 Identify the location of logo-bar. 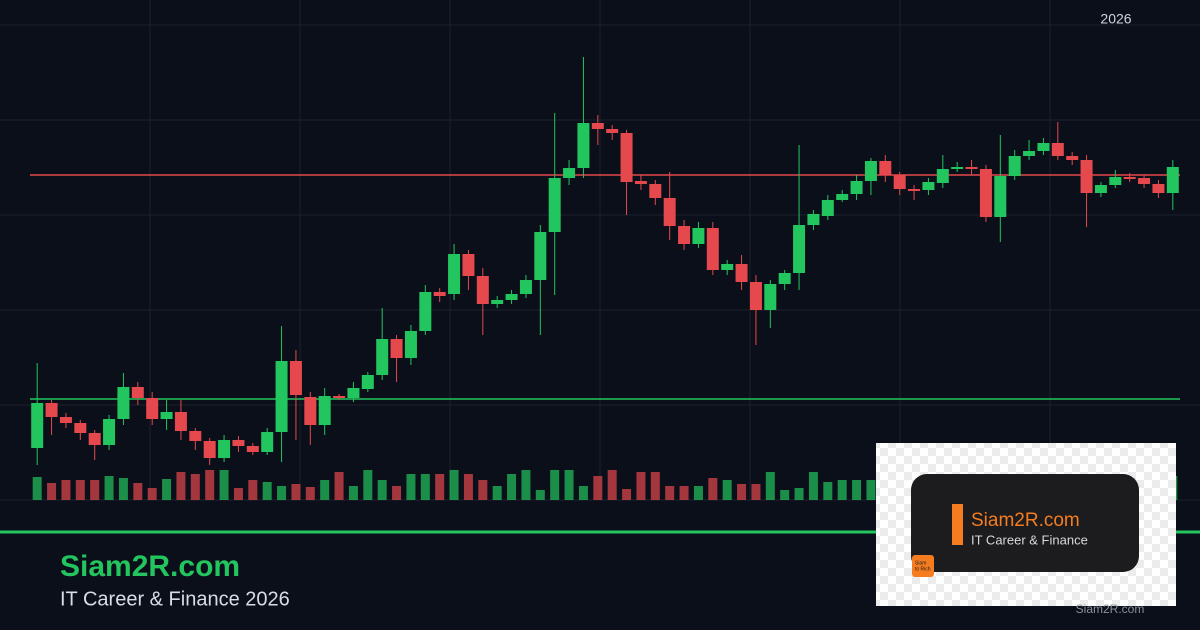
(957, 524).